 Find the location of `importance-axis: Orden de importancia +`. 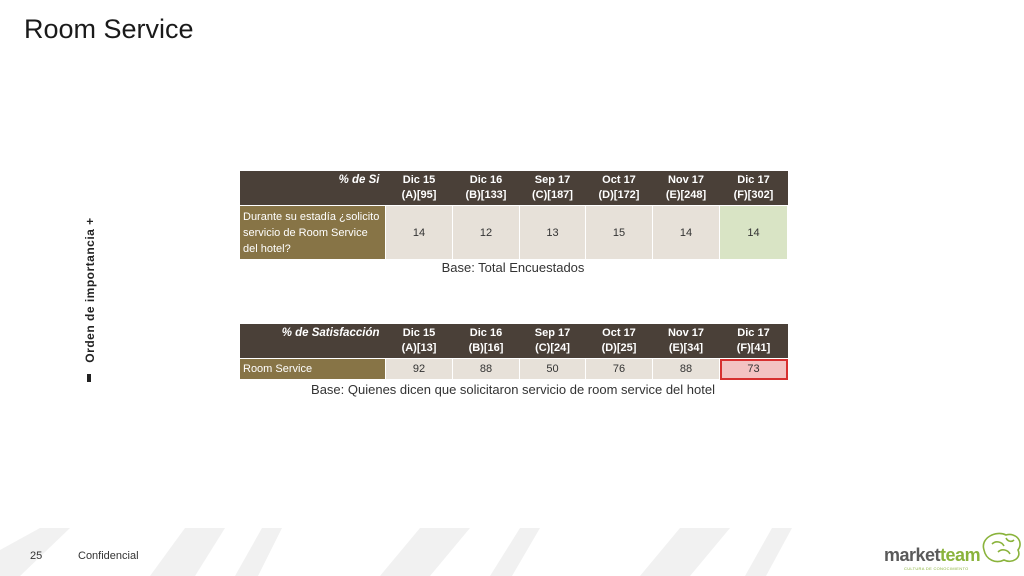

importance-axis: Orden de importancia + is located at coordinates (90, 290).